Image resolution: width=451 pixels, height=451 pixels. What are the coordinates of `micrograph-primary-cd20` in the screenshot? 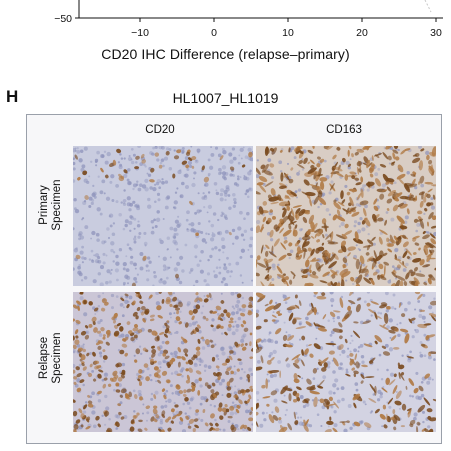 It's located at (163, 216).